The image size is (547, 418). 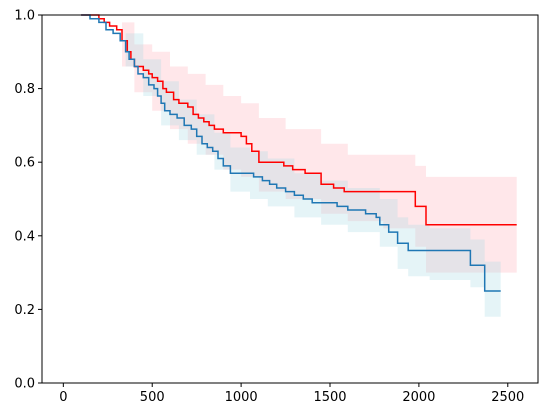 I want to click on x-tick-label: 1500, so click(x=329, y=397).